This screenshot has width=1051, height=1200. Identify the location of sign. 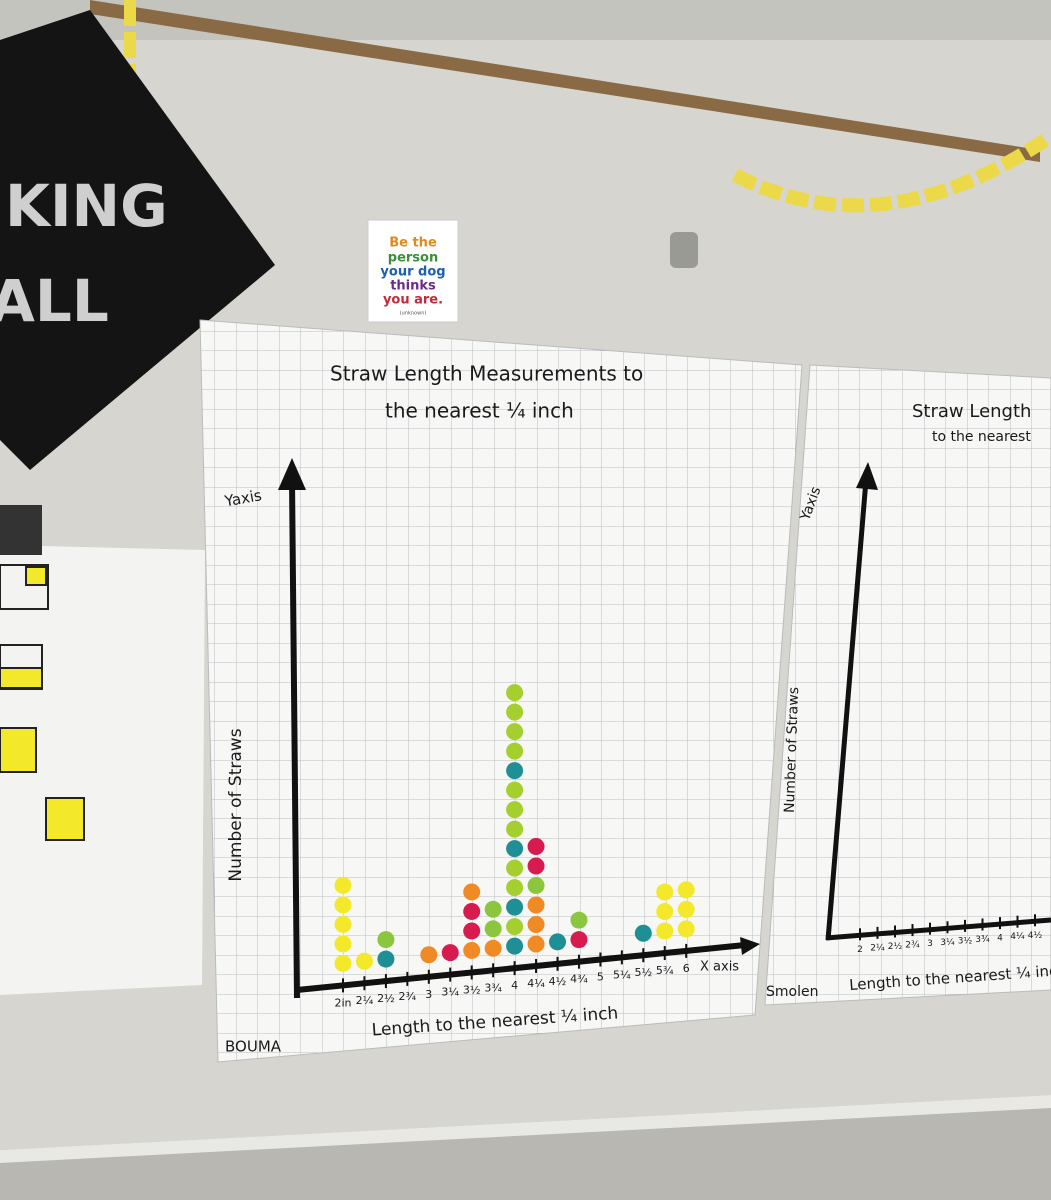
(137, 240).